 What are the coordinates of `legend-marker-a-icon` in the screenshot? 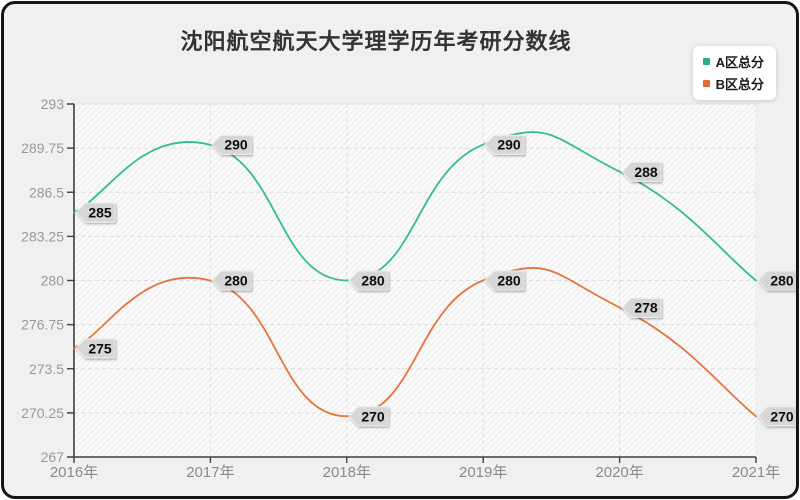 It's located at (706, 61).